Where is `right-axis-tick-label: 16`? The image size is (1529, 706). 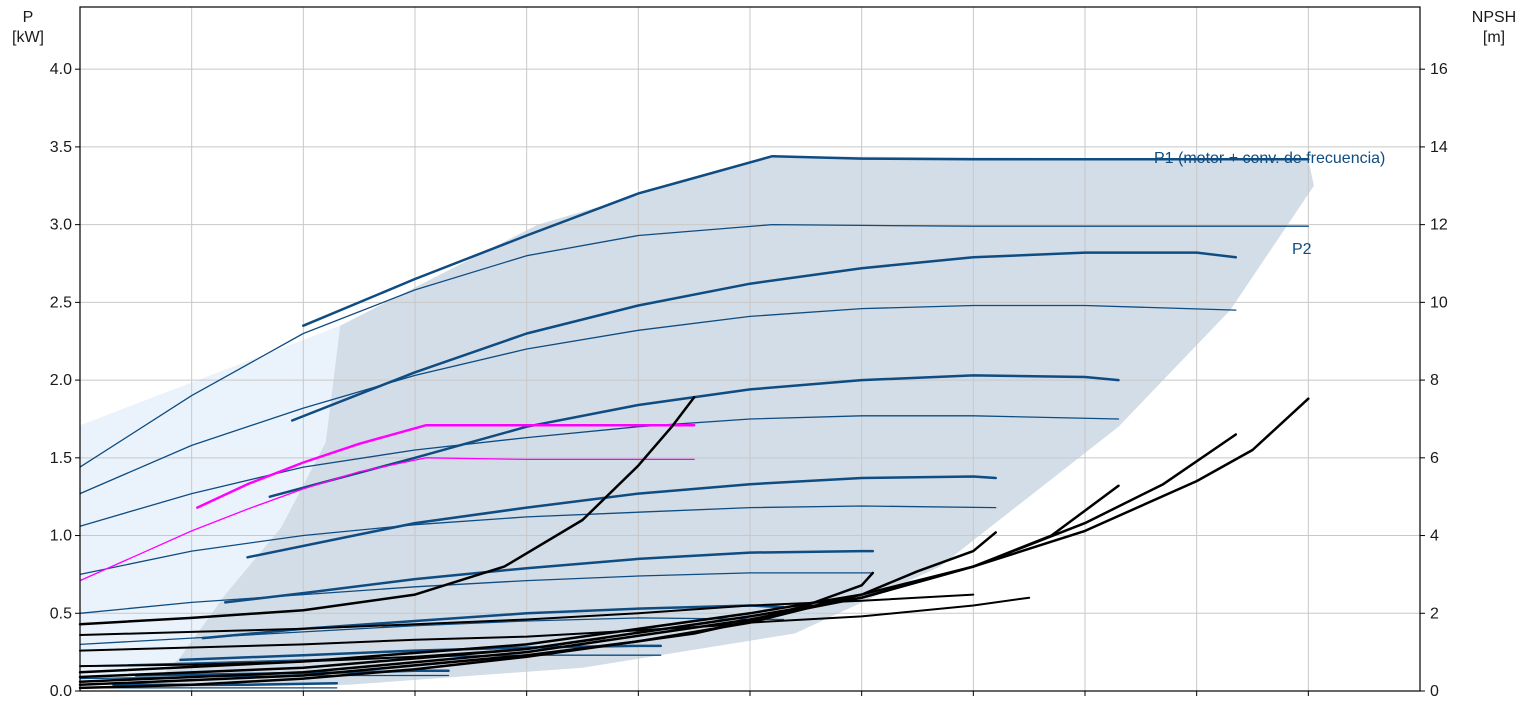
right-axis-tick-label: 16 is located at coordinates (1439, 69).